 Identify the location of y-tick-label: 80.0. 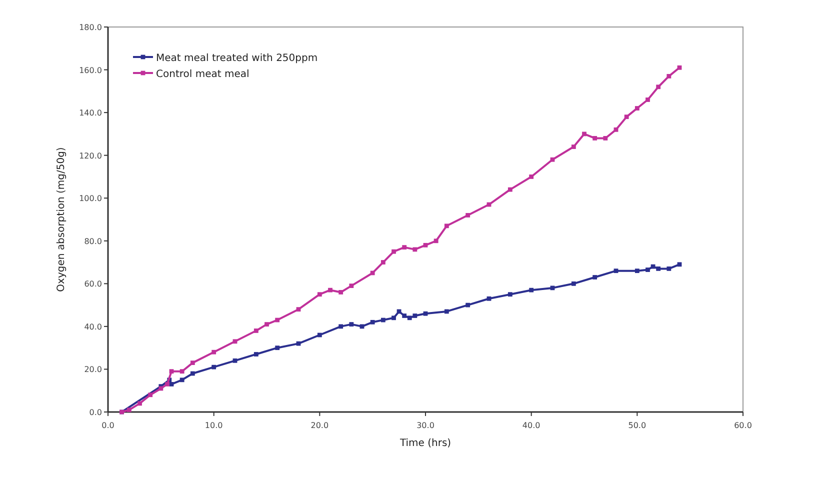
(93, 241).